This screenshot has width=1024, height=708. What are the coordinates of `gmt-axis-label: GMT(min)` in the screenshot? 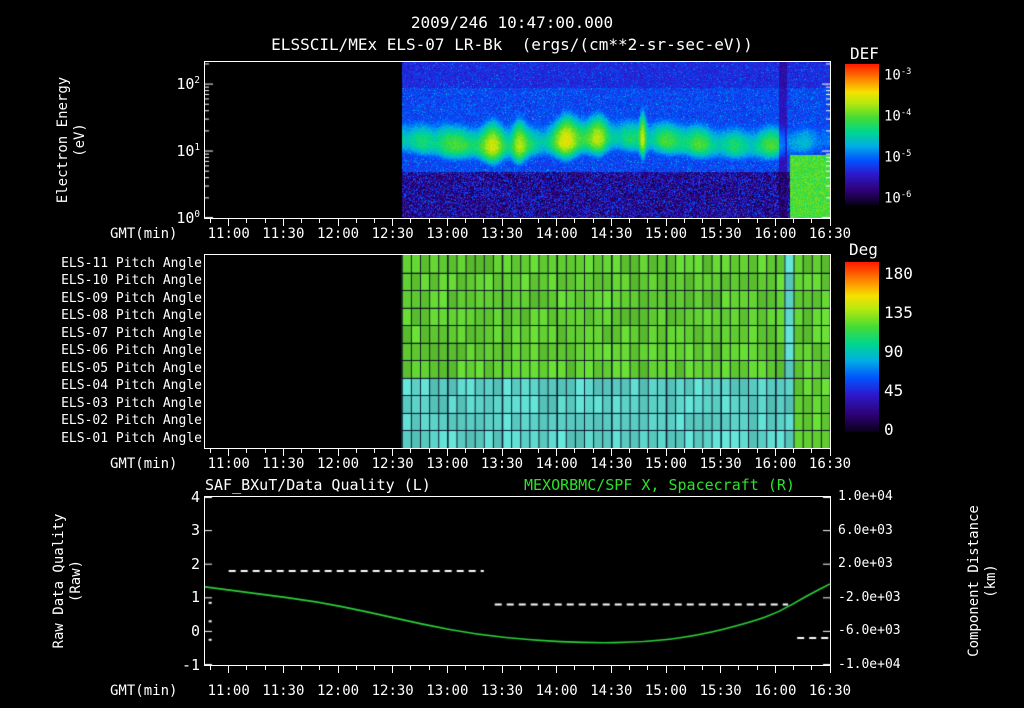 It's located at (144, 691).